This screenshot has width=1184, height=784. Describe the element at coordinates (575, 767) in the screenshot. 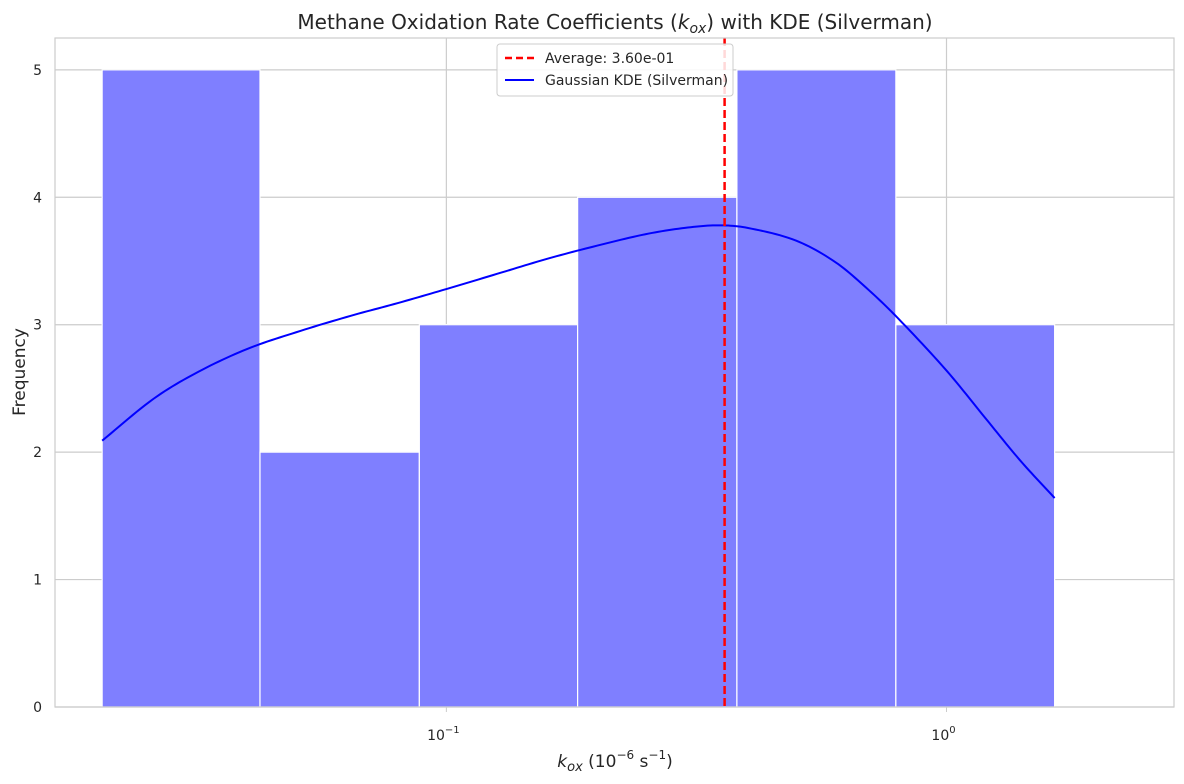

I see `x-label-part-2: ox` at that location.